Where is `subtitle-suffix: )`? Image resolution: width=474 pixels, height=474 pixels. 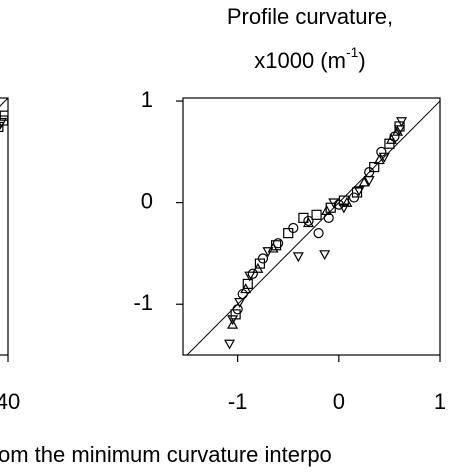 subtitle-suffix: ) is located at coordinates (361, 60).